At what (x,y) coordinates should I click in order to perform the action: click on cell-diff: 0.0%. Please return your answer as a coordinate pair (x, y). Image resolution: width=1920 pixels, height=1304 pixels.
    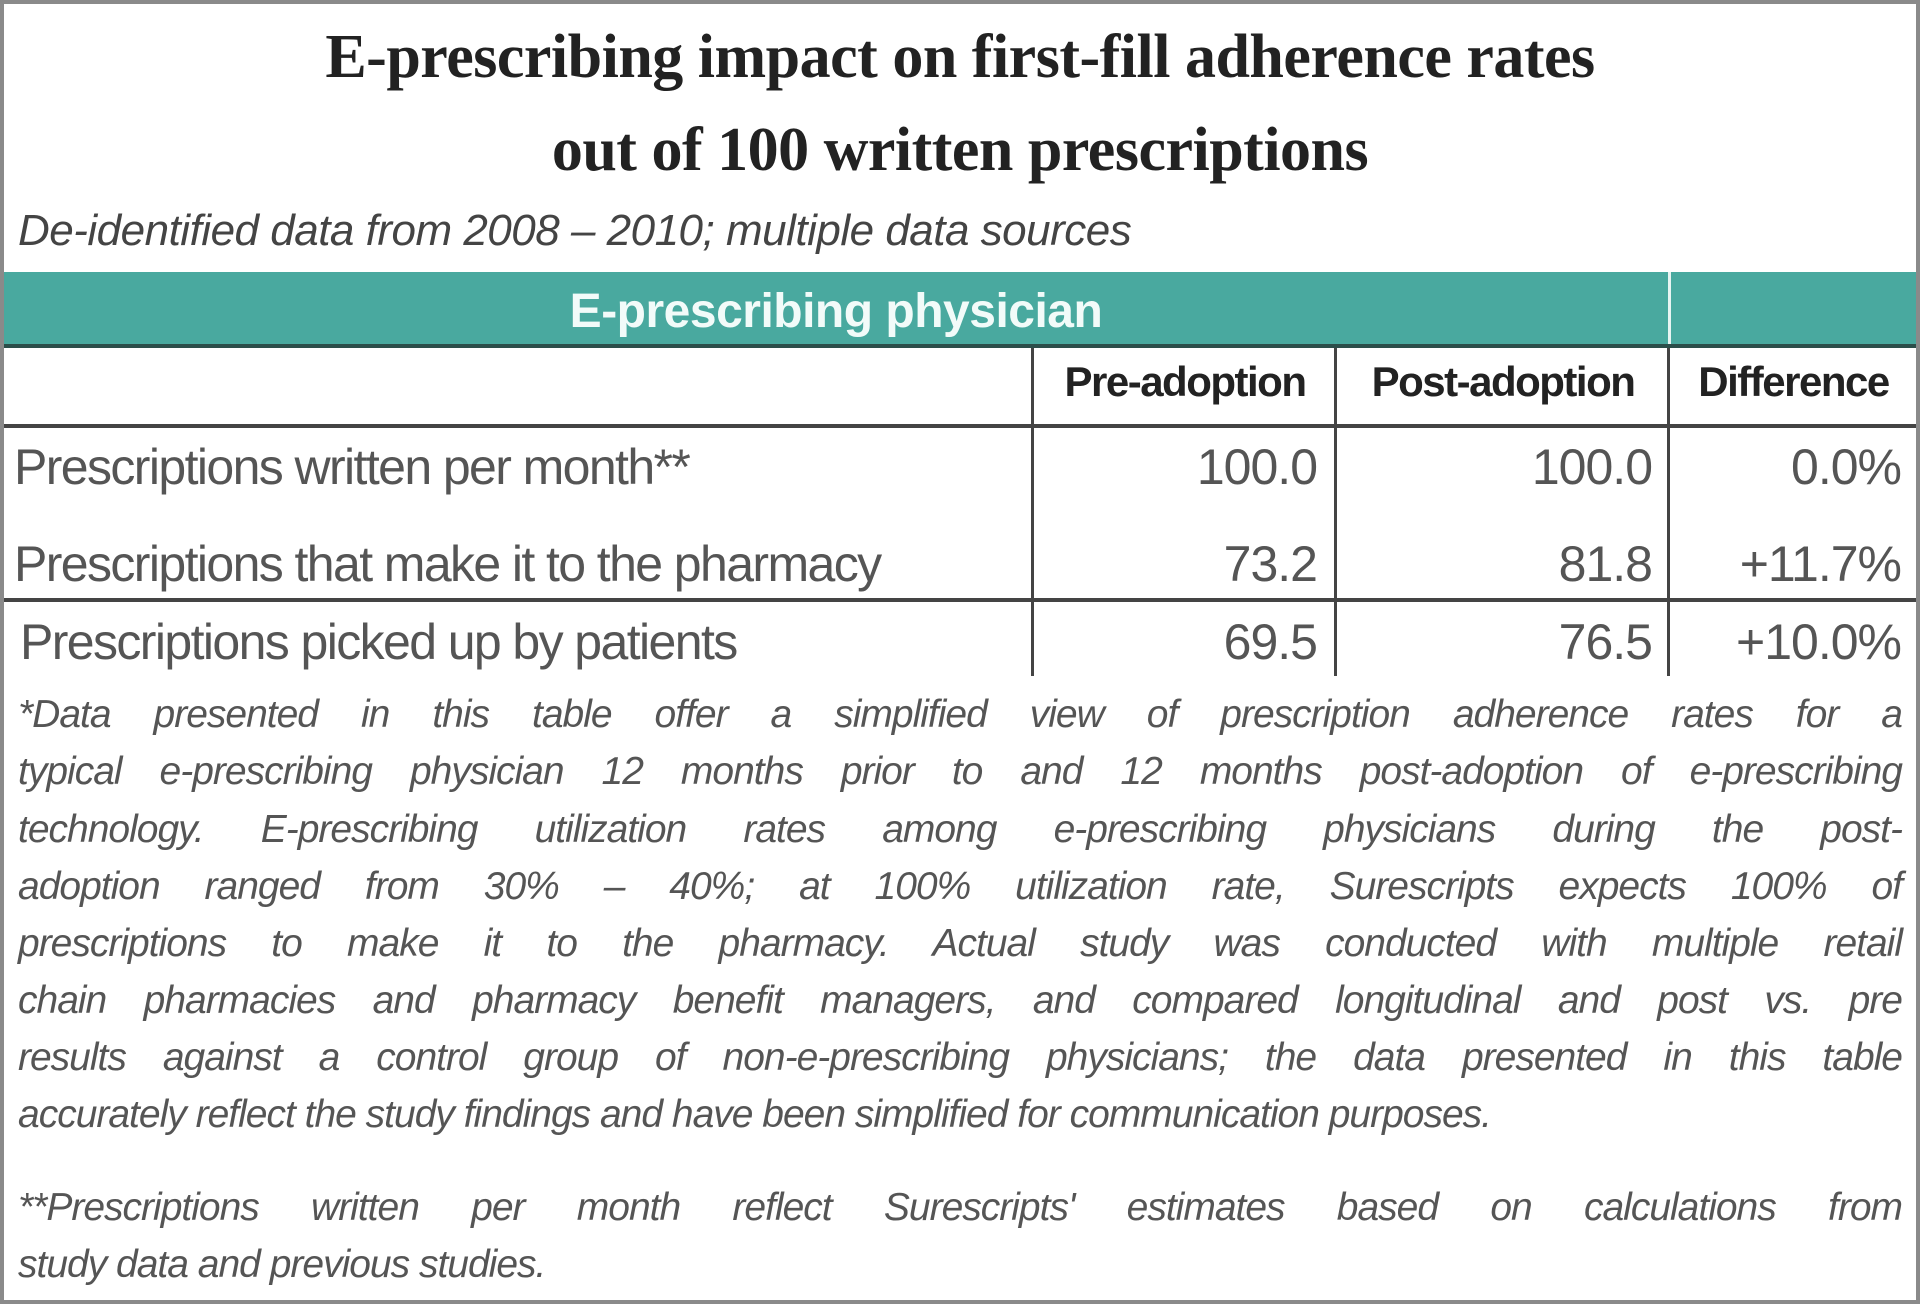
    Looking at the image, I should click on (1846, 467).